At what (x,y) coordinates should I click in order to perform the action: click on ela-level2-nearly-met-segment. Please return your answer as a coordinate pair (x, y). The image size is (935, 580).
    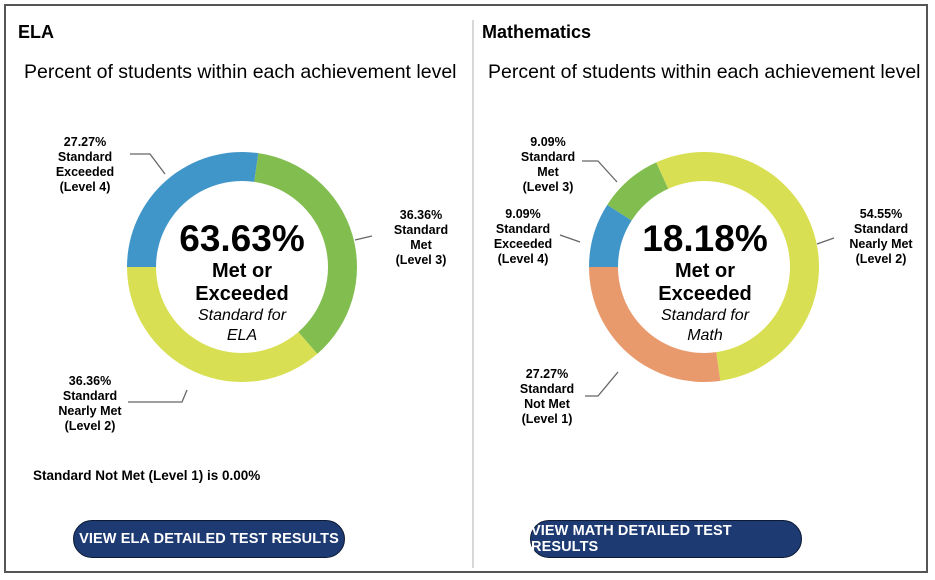
    Looking at the image, I should click on (222, 324).